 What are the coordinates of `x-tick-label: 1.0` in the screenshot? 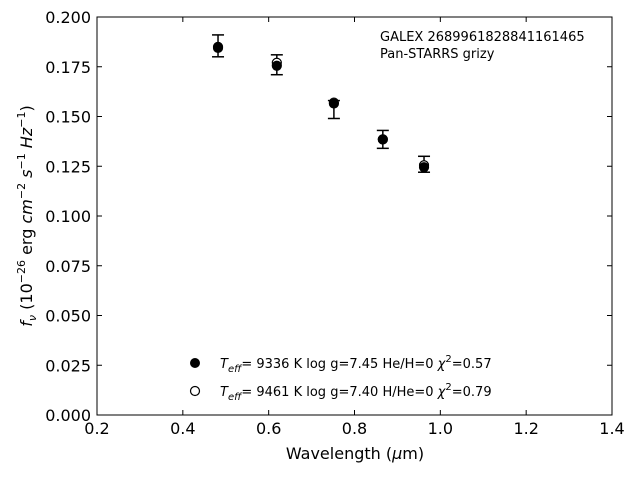 It's located at (440, 428).